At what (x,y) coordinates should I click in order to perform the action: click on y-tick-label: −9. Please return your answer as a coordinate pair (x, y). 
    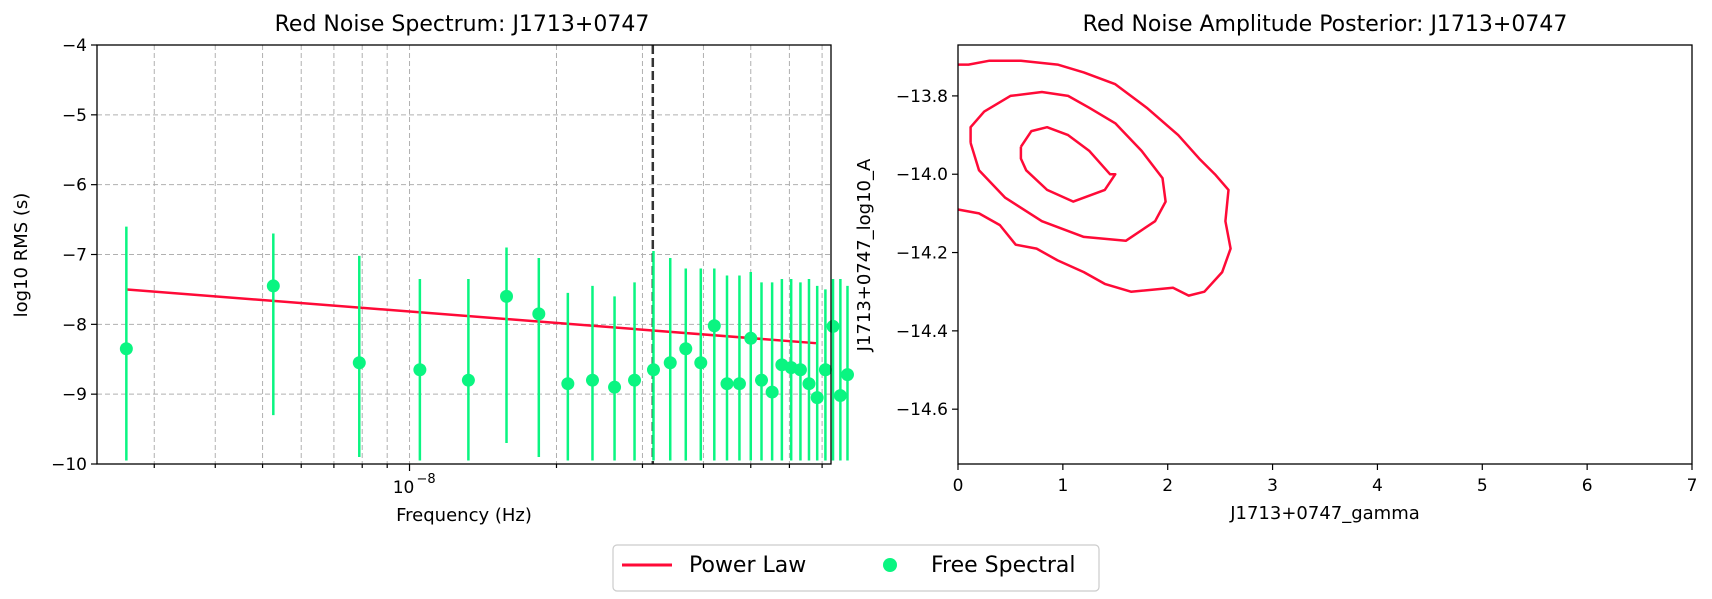
    Looking at the image, I should click on (74, 395).